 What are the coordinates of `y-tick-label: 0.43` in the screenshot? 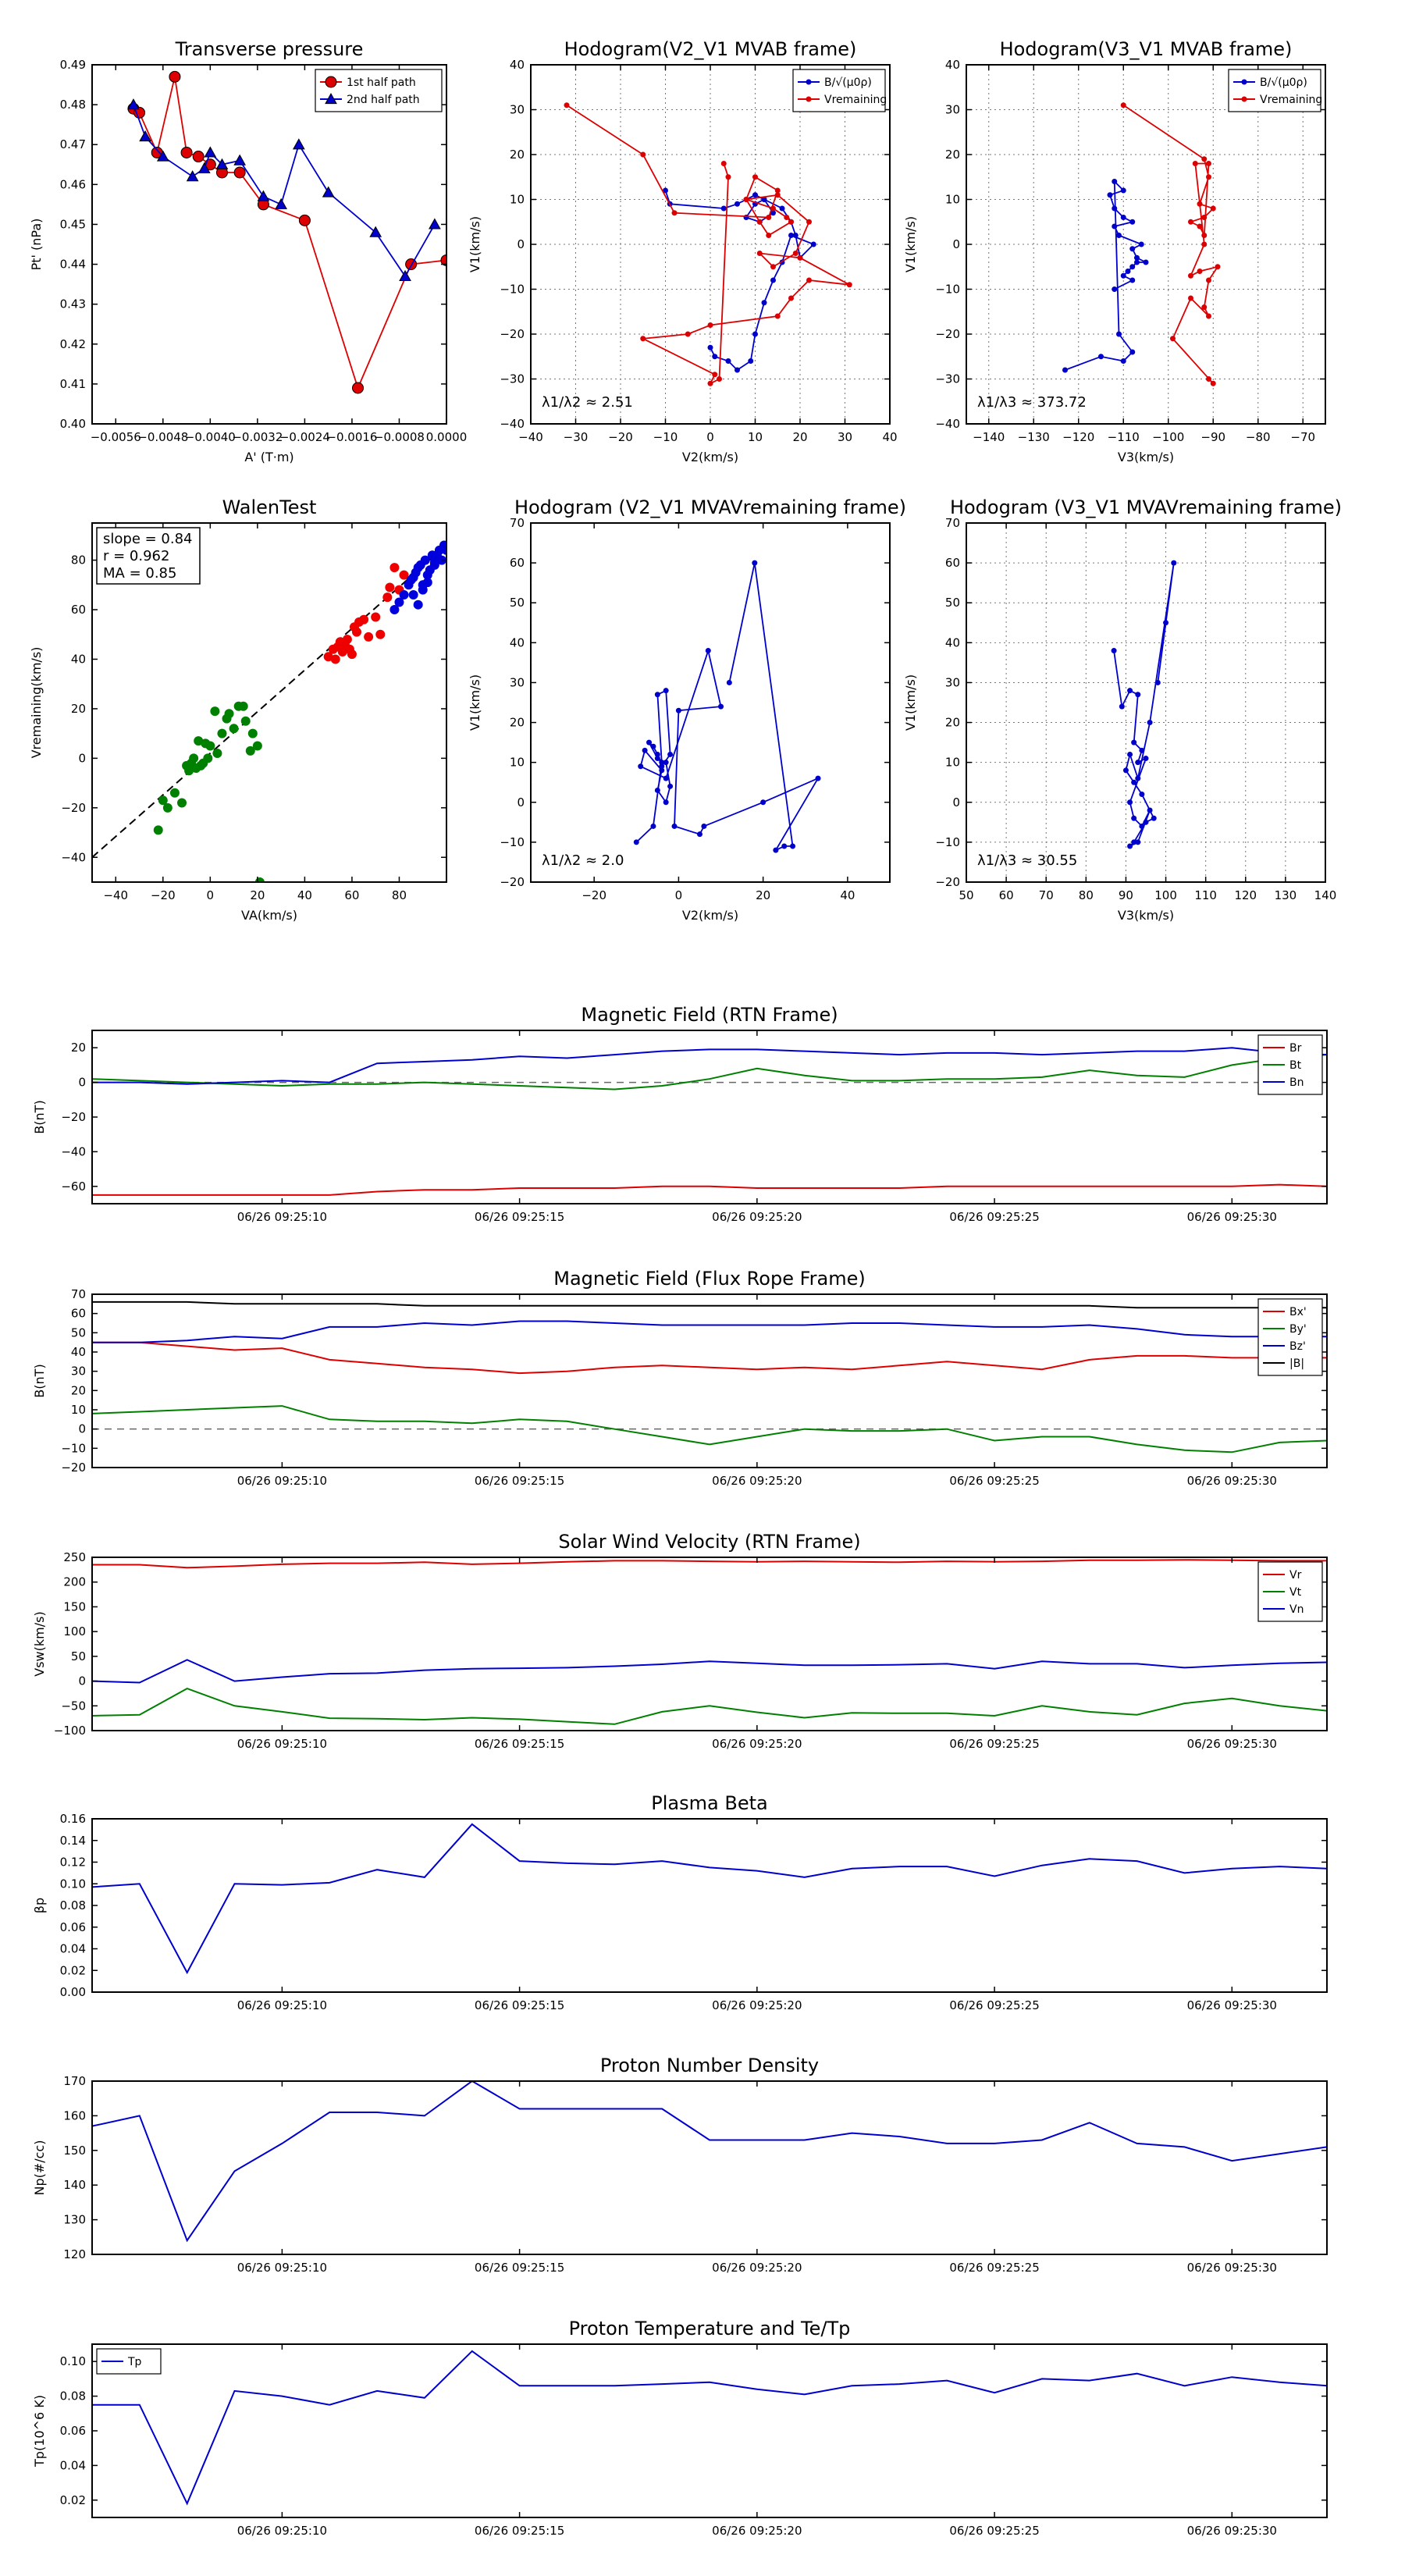 It's located at (73, 304).